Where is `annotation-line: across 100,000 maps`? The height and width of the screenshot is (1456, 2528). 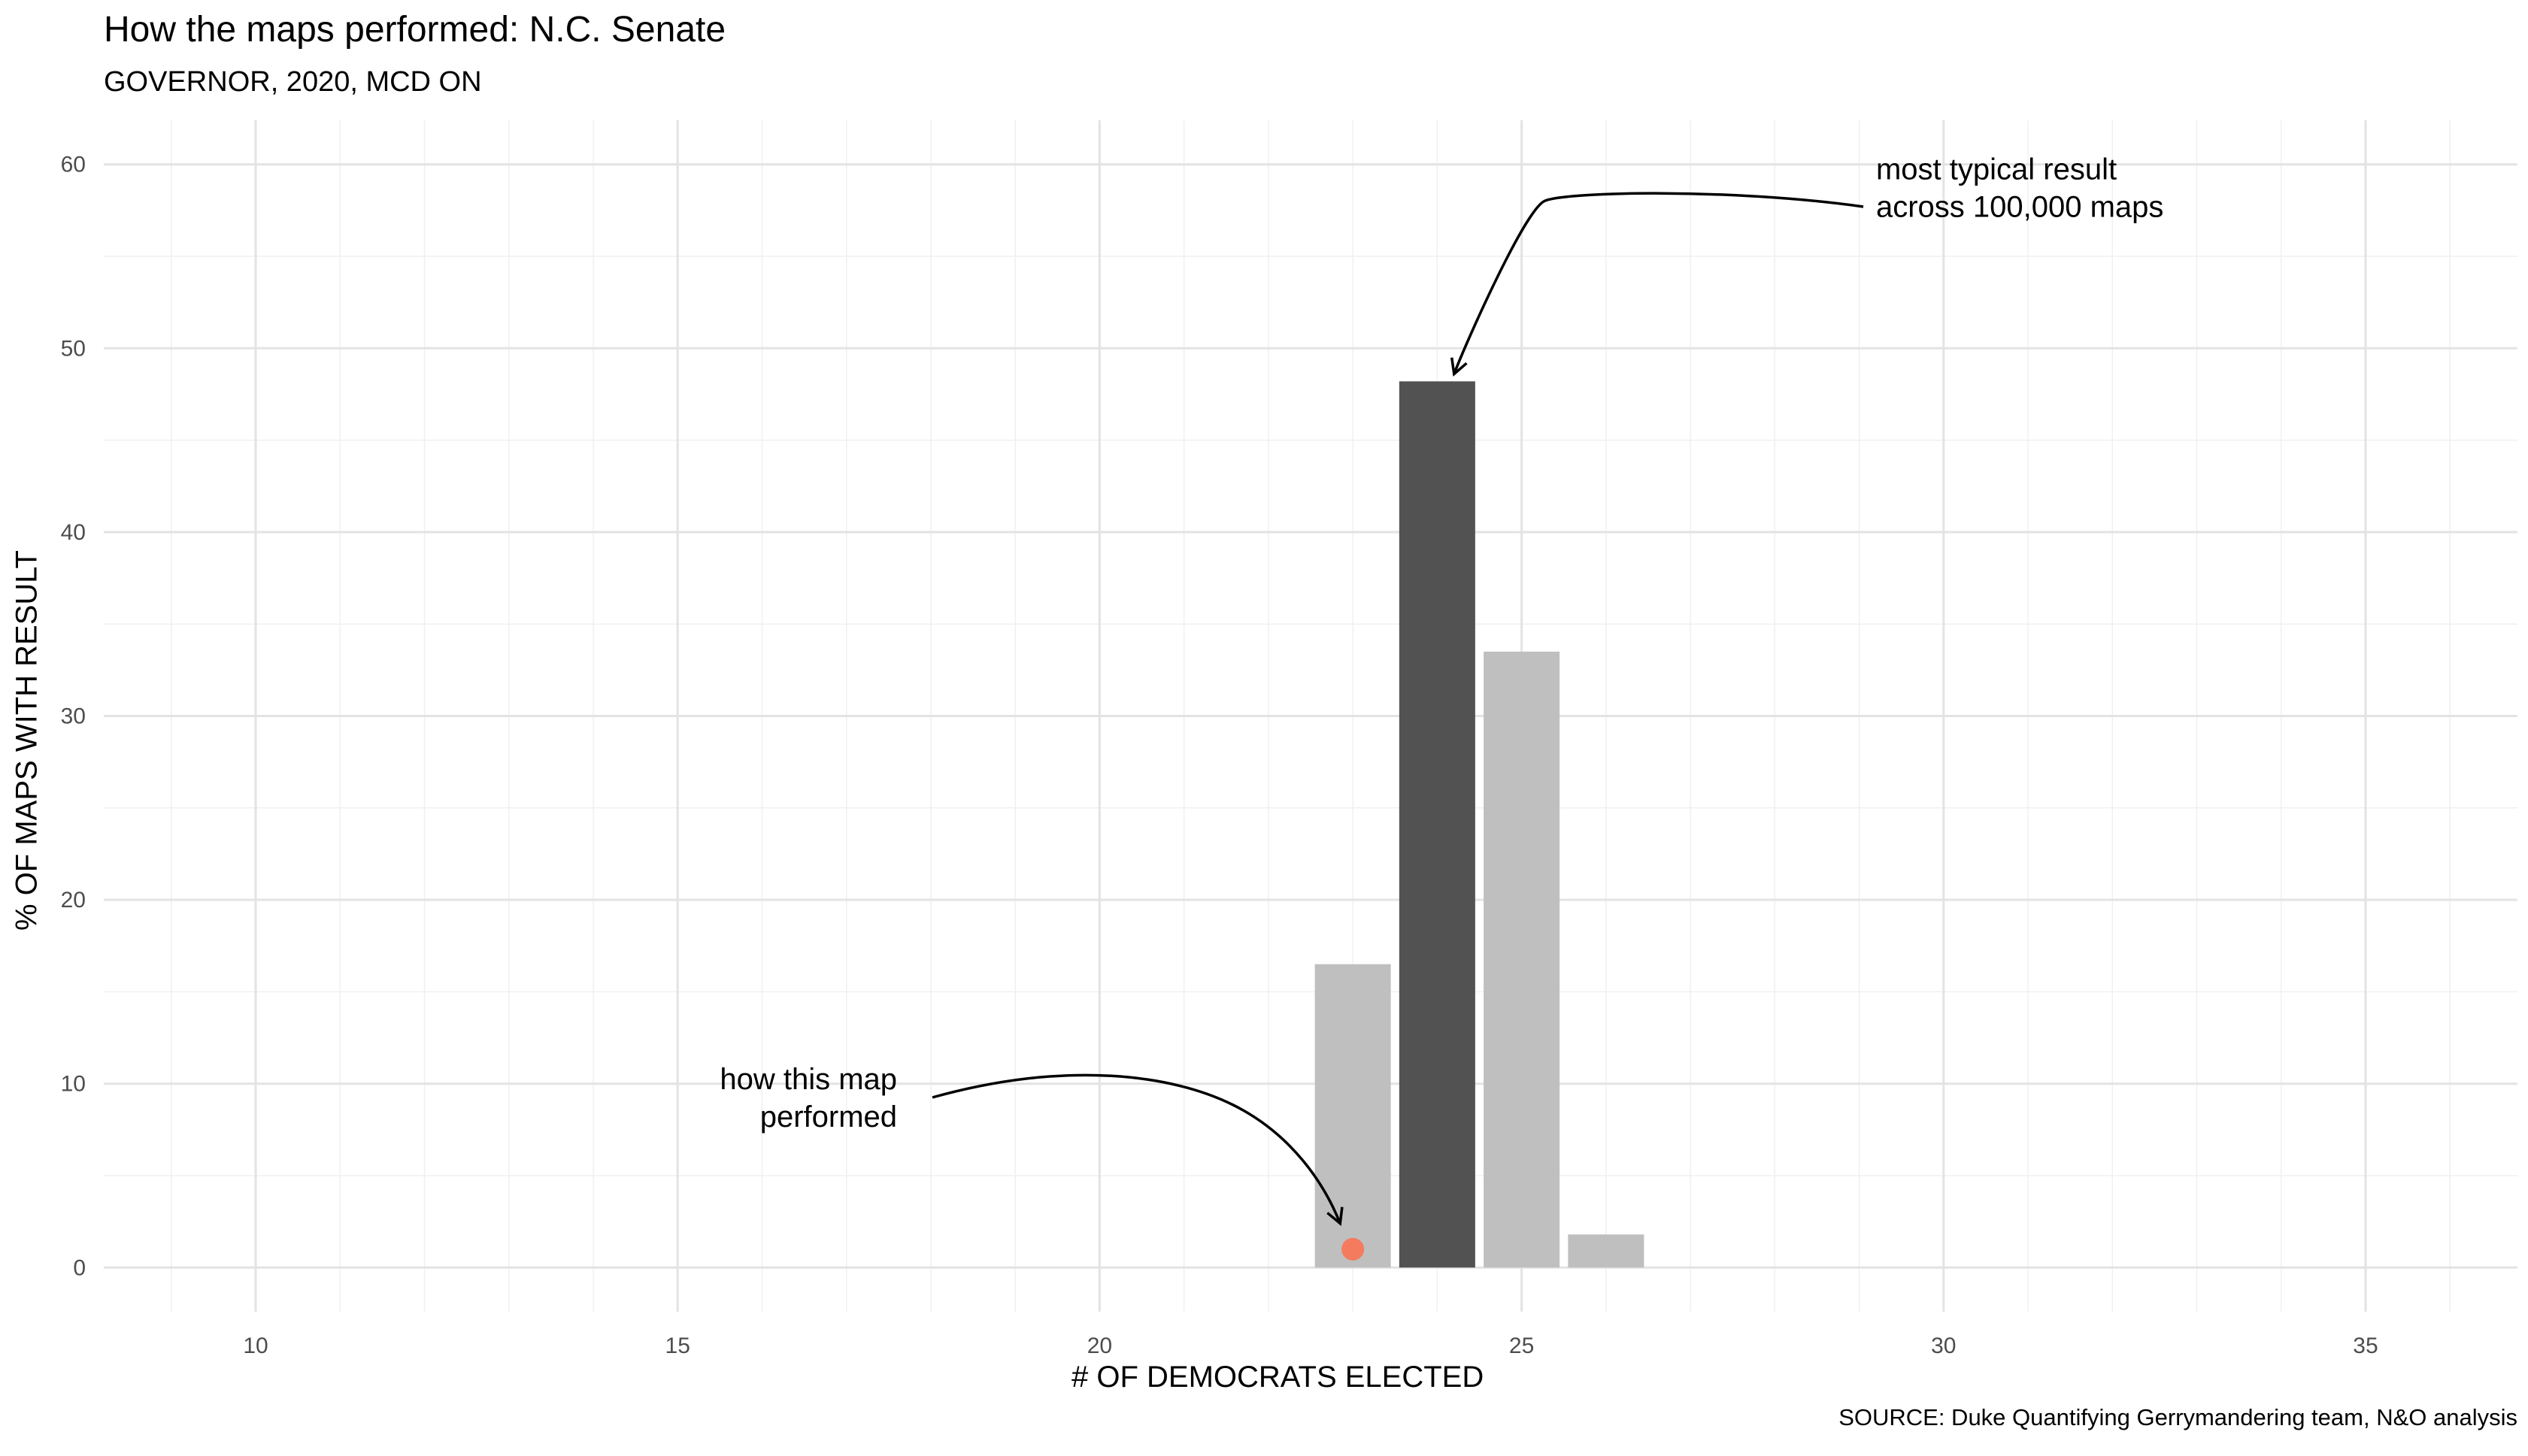 annotation-line: across 100,000 maps is located at coordinates (2019, 206).